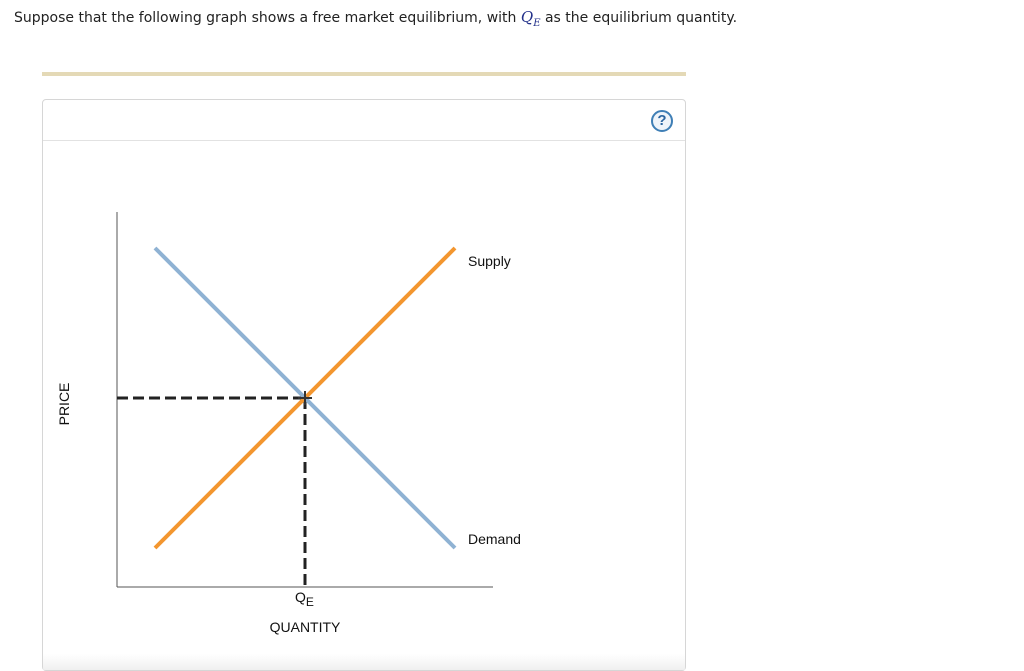 The image size is (1024, 671). Describe the element at coordinates (64, 404) in the screenshot. I see `y-axis-label: PRICE` at that location.